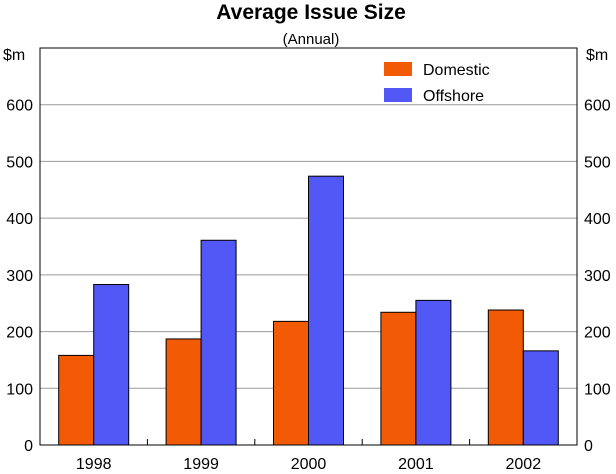 This screenshot has width=616, height=474. What do you see at coordinates (456, 70) in the screenshot?
I see `legend-label-domestic: Domestic` at bounding box center [456, 70].